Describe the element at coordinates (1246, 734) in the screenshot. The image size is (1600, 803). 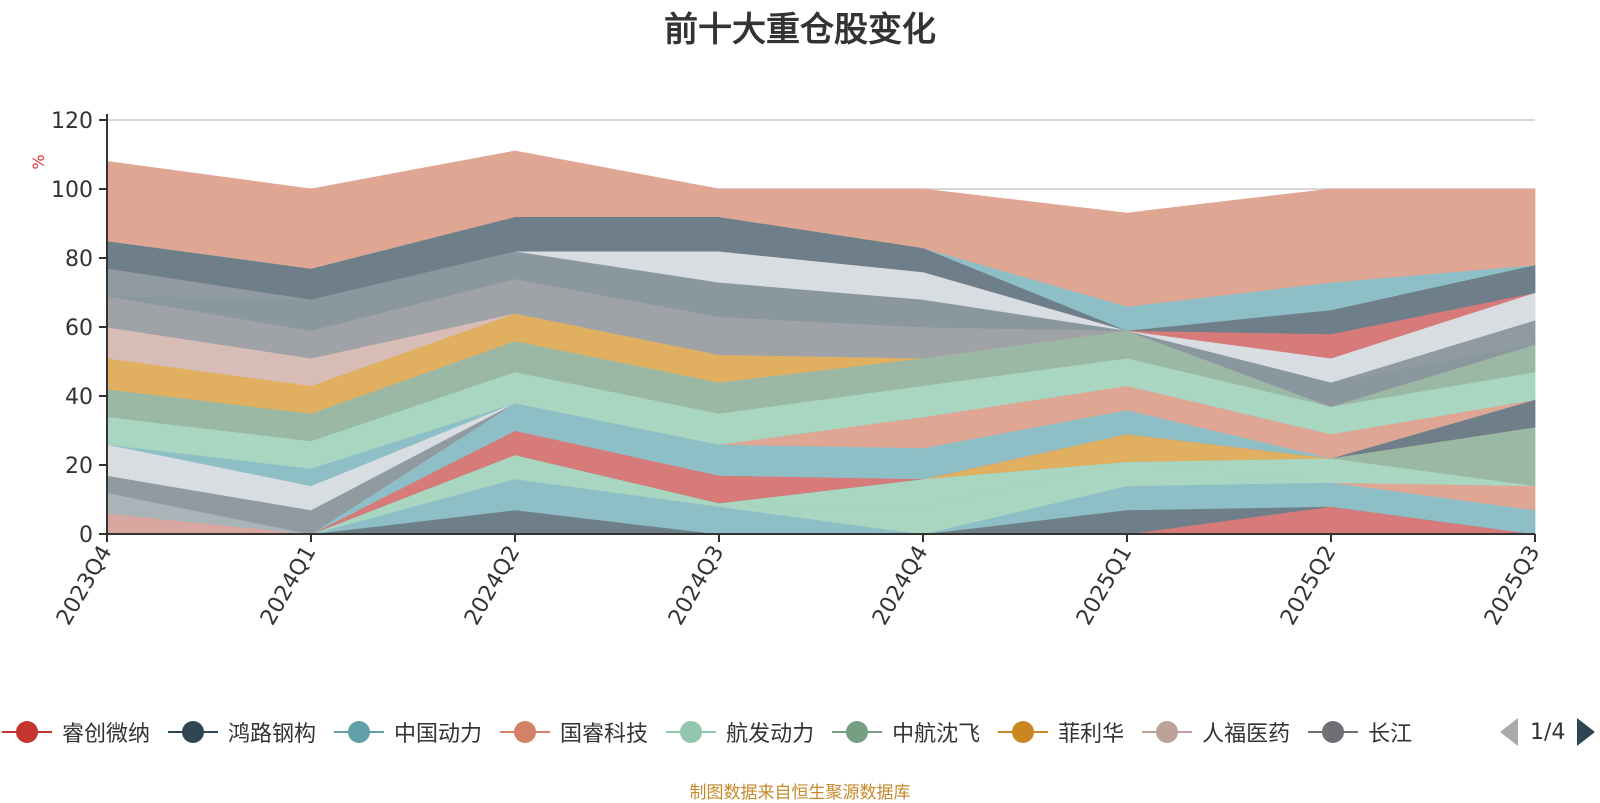
I see `legend-label: 人福医药` at that location.